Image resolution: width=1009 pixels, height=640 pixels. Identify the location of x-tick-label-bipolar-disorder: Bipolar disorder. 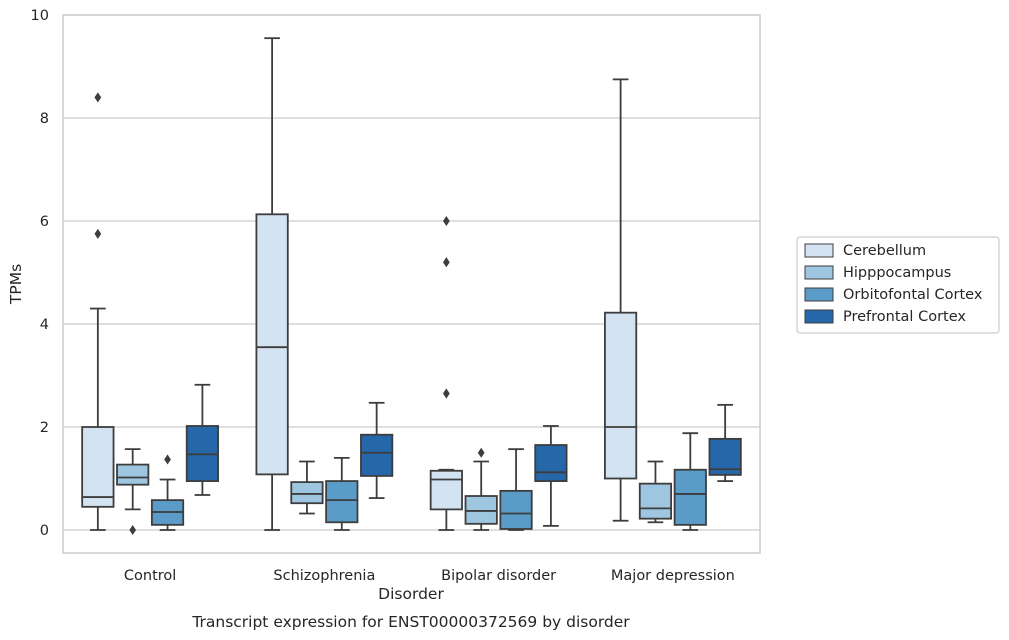
(498, 576).